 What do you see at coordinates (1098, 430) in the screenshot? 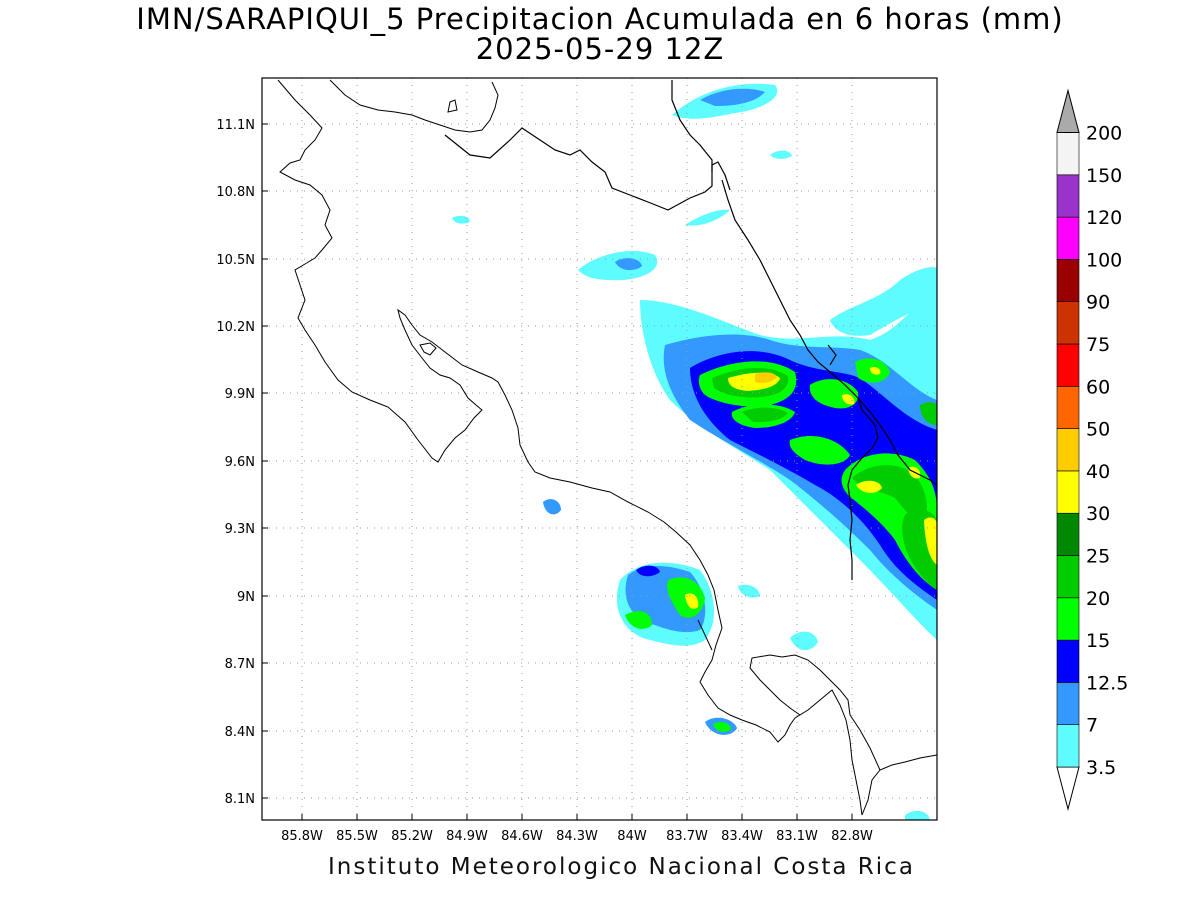
I see `colorbar-level-label: 50` at bounding box center [1098, 430].